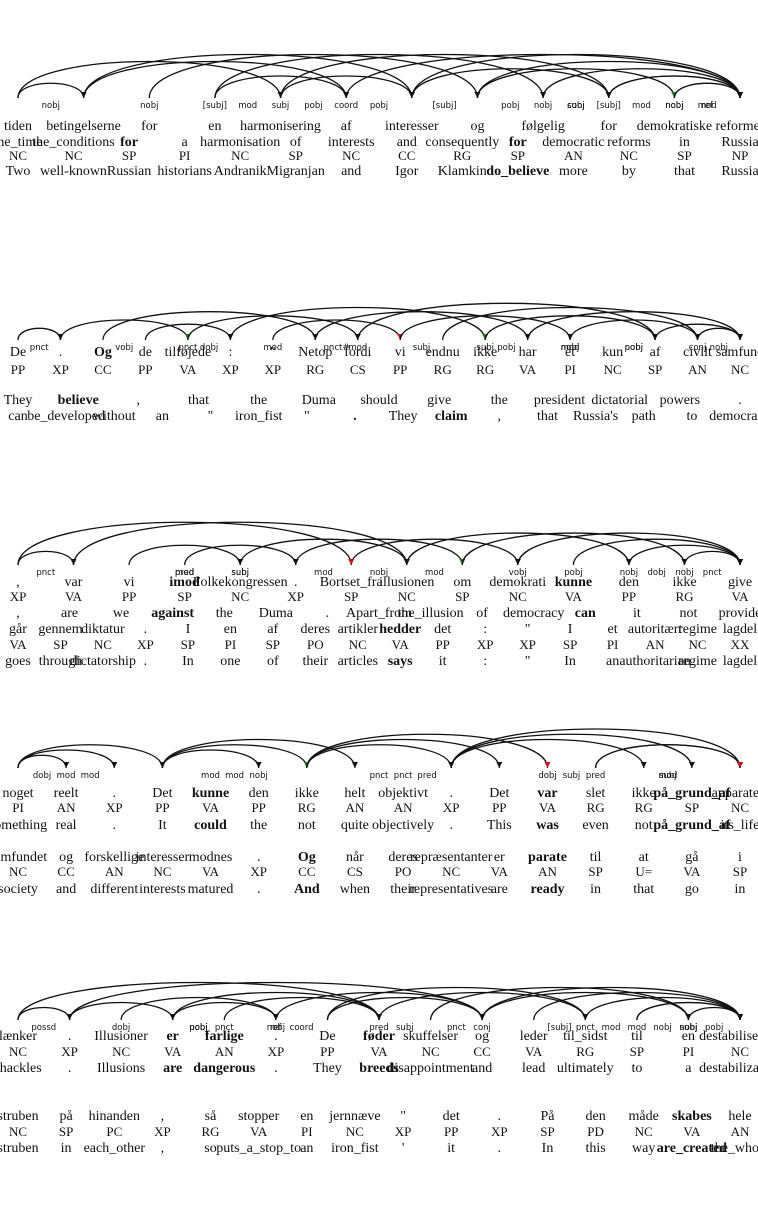 The image size is (758, 1210). What do you see at coordinates (307, 416) in the screenshot?
I see `token: "` at bounding box center [307, 416].